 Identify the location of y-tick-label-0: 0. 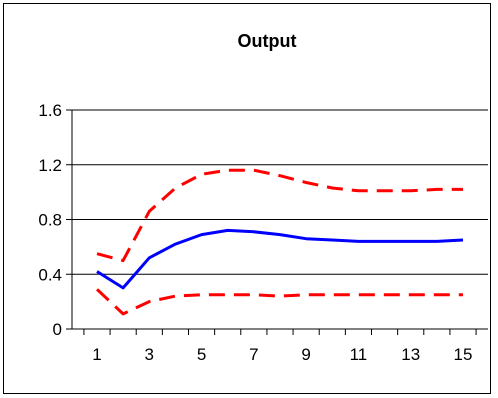
(57, 329).